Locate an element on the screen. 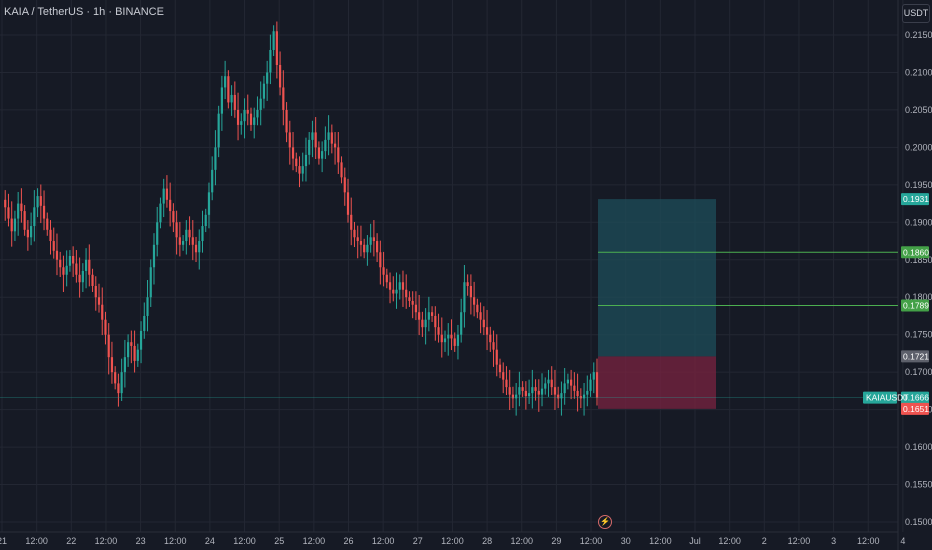 This screenshot has width=932, height=550. currency-unit-button: USDT is located at coordinates (916, 13).